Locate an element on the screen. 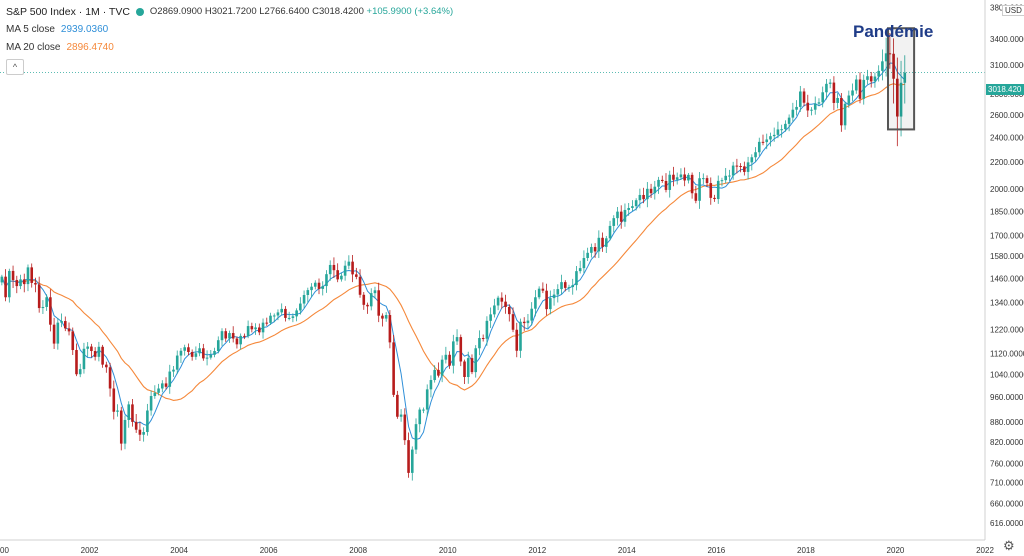 This screenshot has width=1024, height=556. ma20-legend: MA 20 close 2896.4740 is located at coordinates (229, 48).